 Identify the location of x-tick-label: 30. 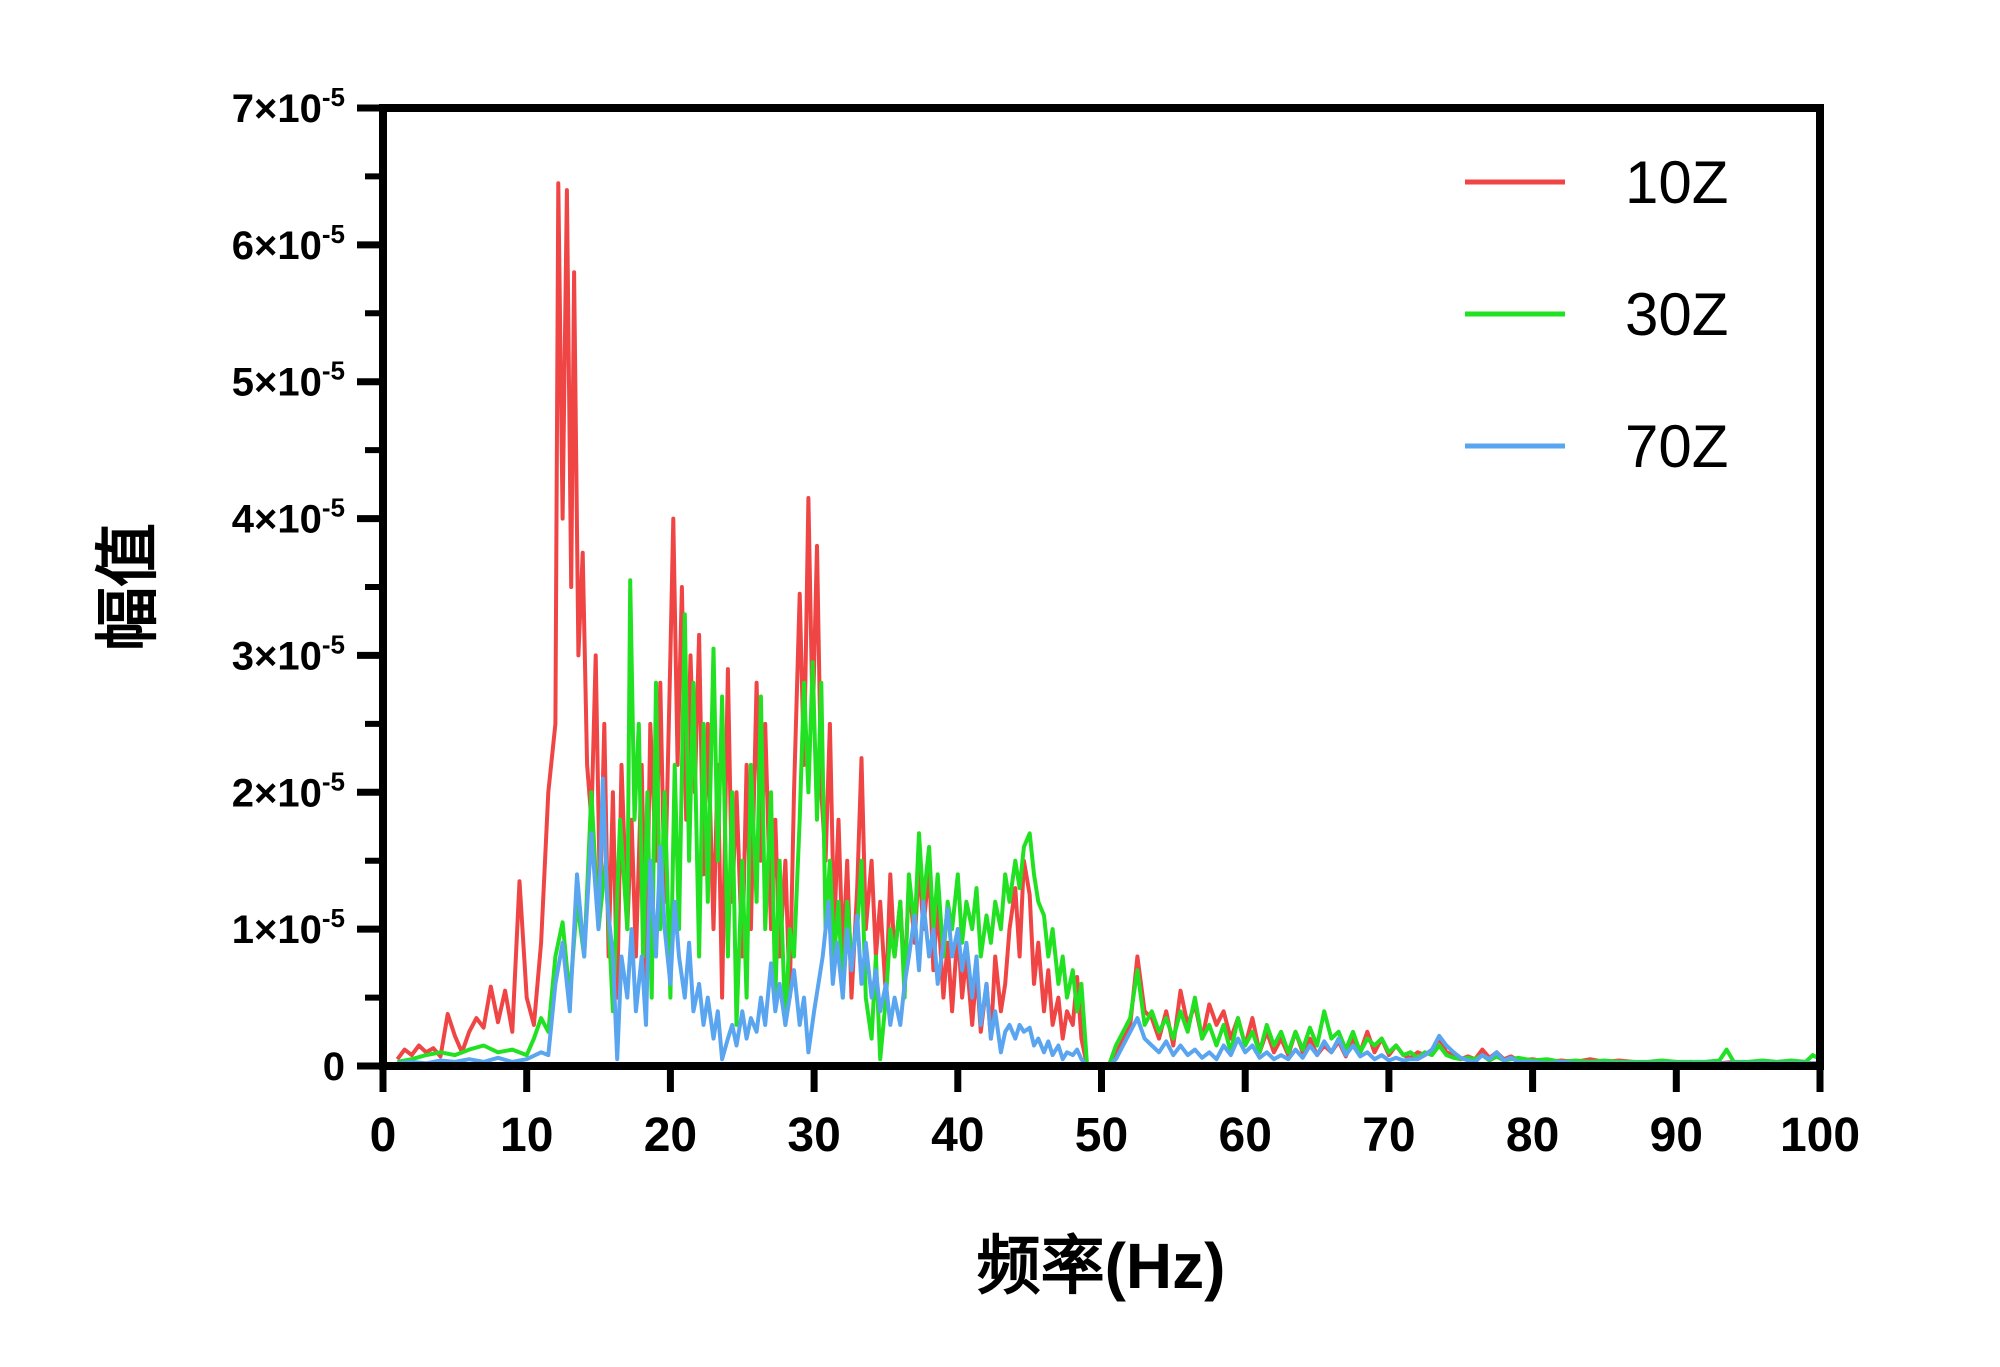
(813, 1135).